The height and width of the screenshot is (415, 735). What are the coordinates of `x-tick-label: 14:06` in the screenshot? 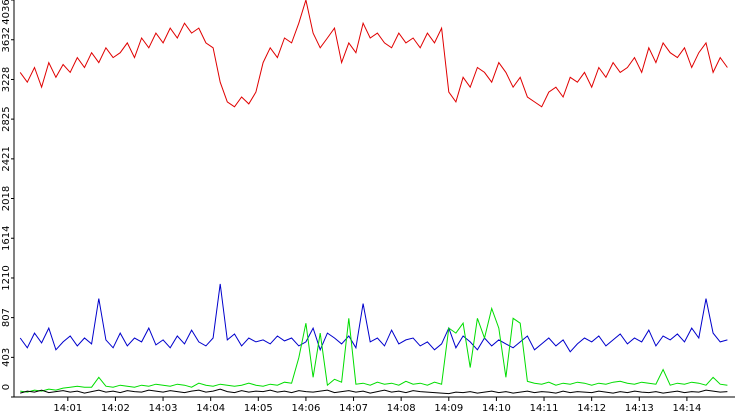 It's located at (306, 408).